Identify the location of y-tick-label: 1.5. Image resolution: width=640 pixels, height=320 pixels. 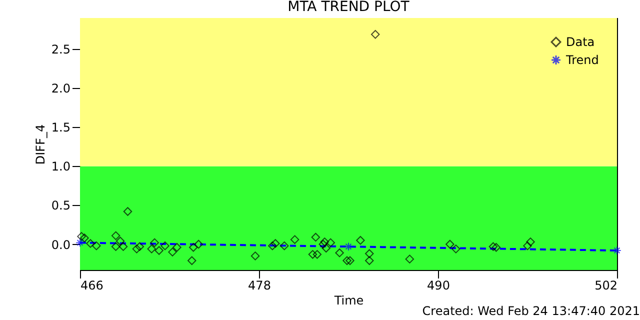
(60, 127).